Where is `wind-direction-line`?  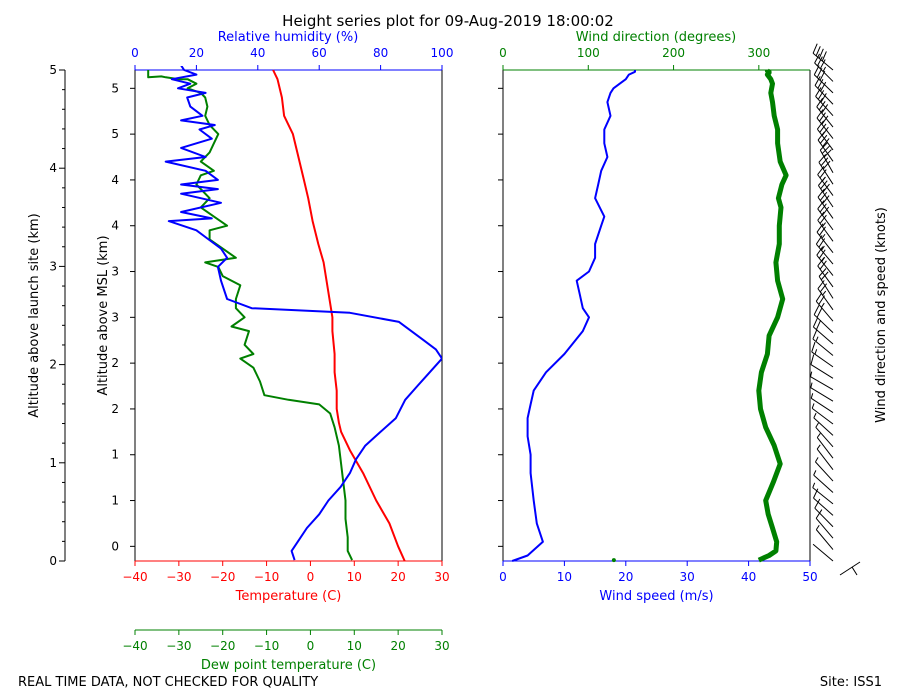
wind-direction-line is located at coordinates (772, 315).